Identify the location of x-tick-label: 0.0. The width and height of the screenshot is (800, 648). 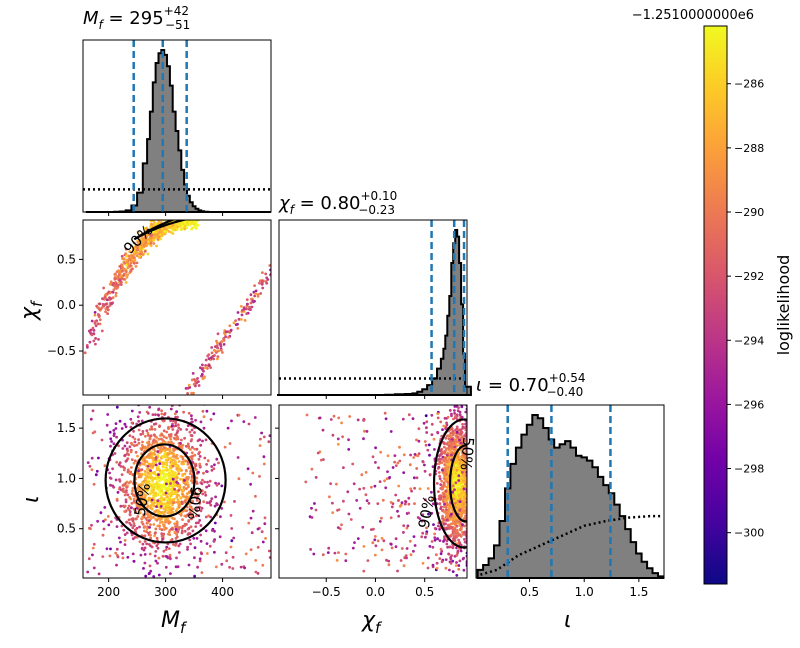
(375, 592).